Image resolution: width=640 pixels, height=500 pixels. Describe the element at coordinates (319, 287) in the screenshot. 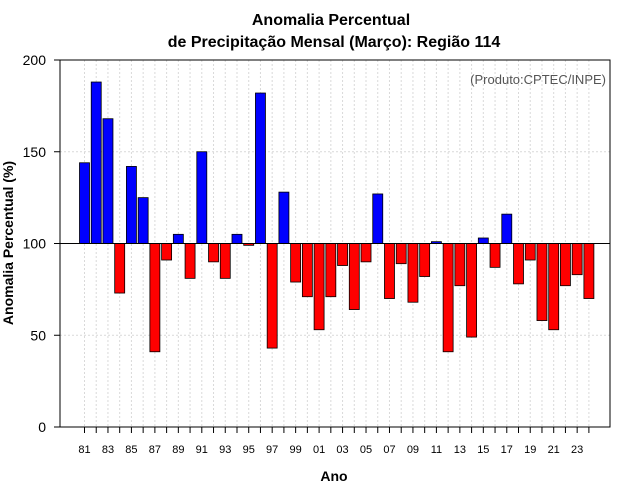

I see `bar-2001` at that location.